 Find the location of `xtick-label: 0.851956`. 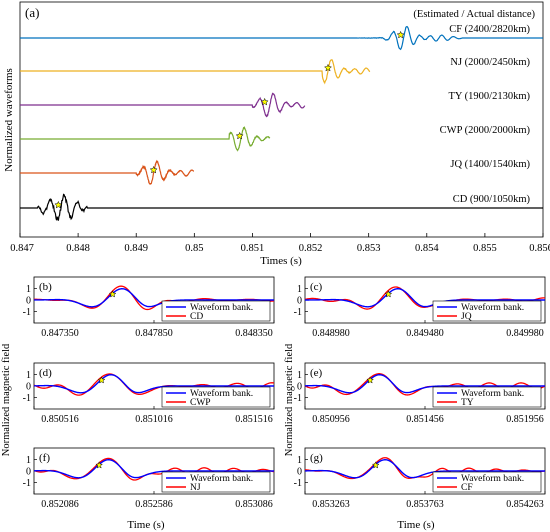

xtick-label: 0.851956 is located at coordinates (525, 419).